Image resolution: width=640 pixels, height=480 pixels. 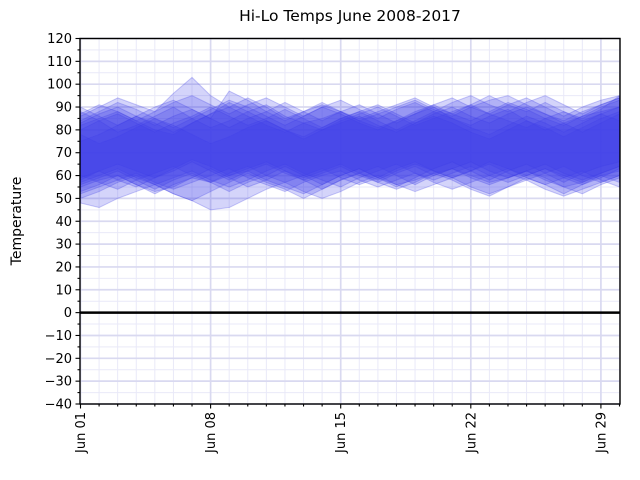 I want to click on y-tick-label: 60, so click(x=63, y=176).